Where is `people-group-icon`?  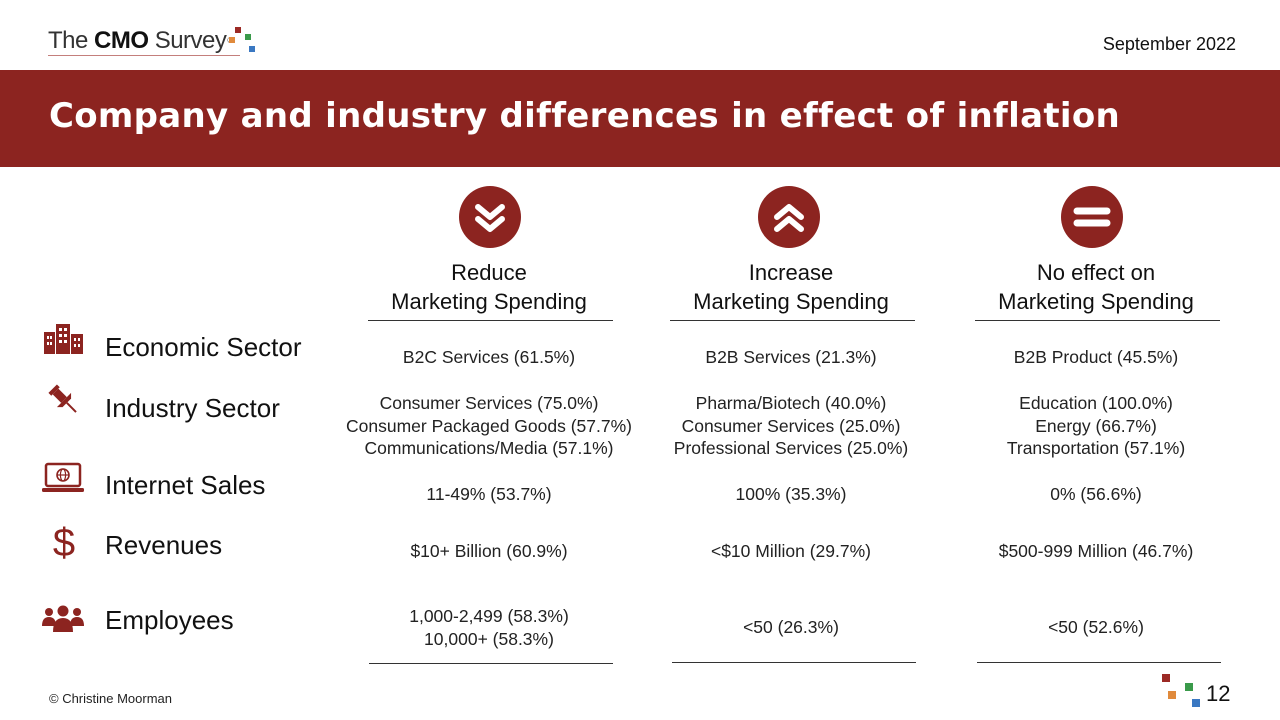 people-group-icon is located at coordinates (63, 619).